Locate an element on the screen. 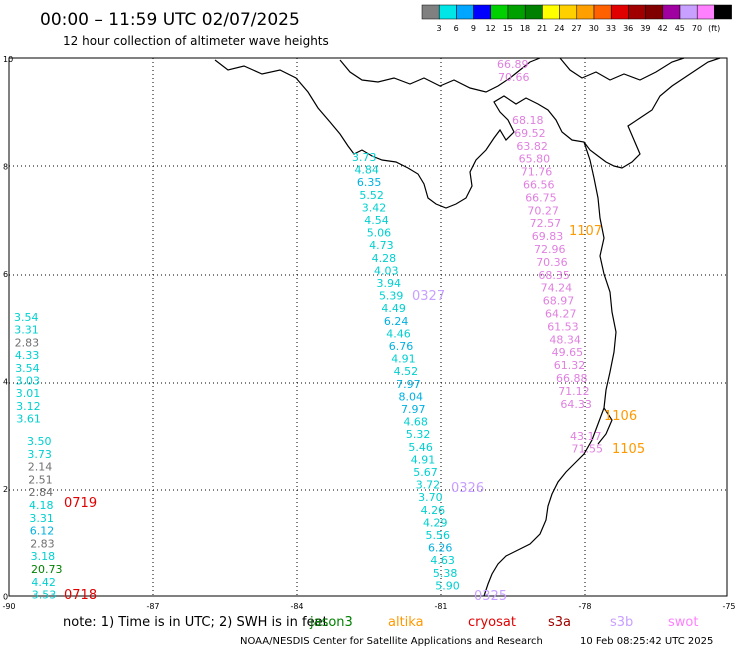  wave-height-value: 20.73 is located at coordinates (47, 569).